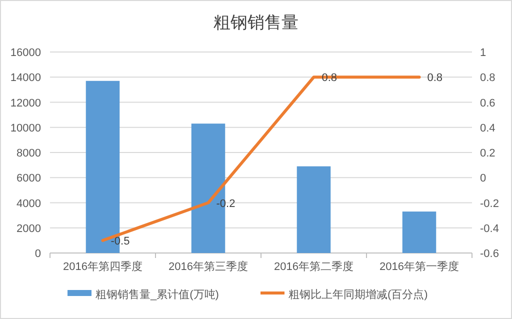 This screenshot has width=512, height=319. What do you see at coordinates (358, 294) in the screenshot?
I see `legend-label: 粗钢比上年同期增减(百分点)` at bounding box center [358, 294].